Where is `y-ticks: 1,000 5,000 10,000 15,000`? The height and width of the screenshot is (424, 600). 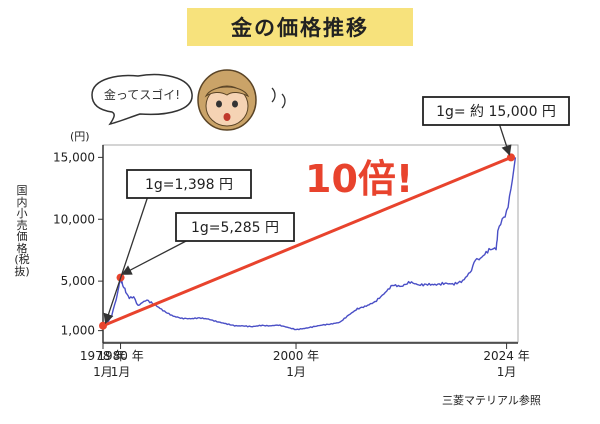 y-ticks: 1,000 5,000 10,000 15,000 is located at coordinates (78, 244).